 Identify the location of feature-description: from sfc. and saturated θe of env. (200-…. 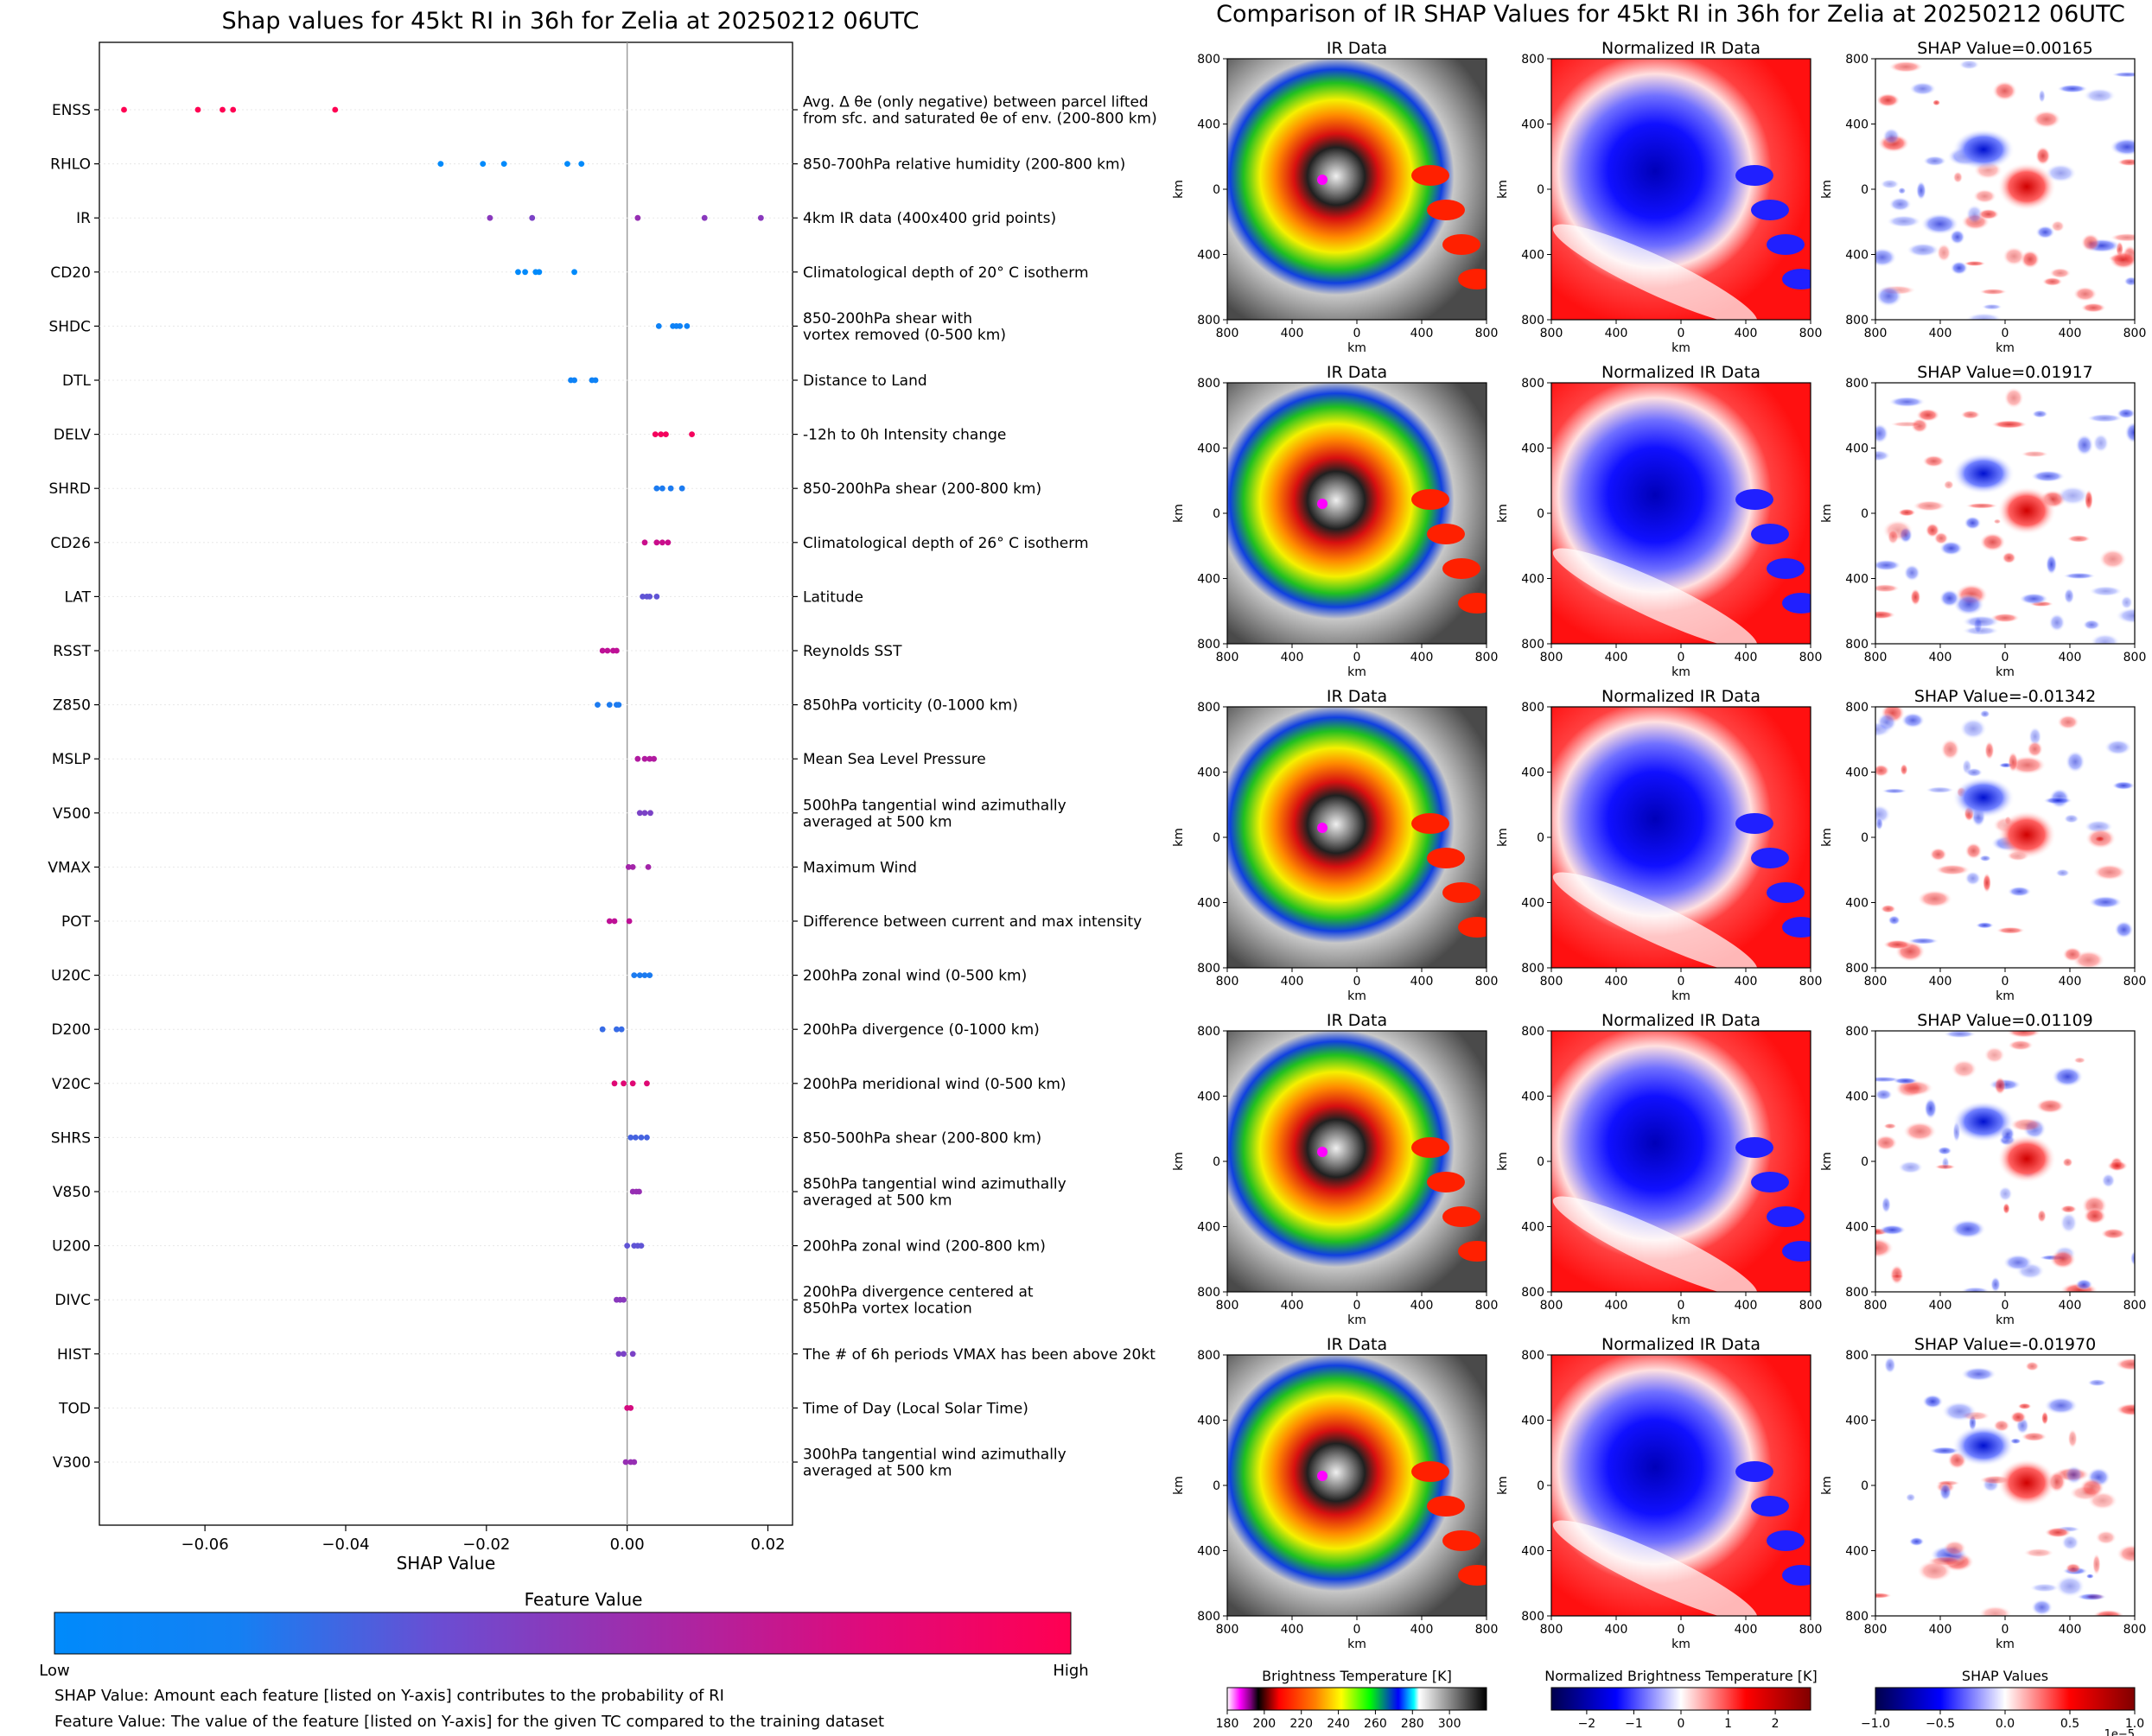
(980, 119).